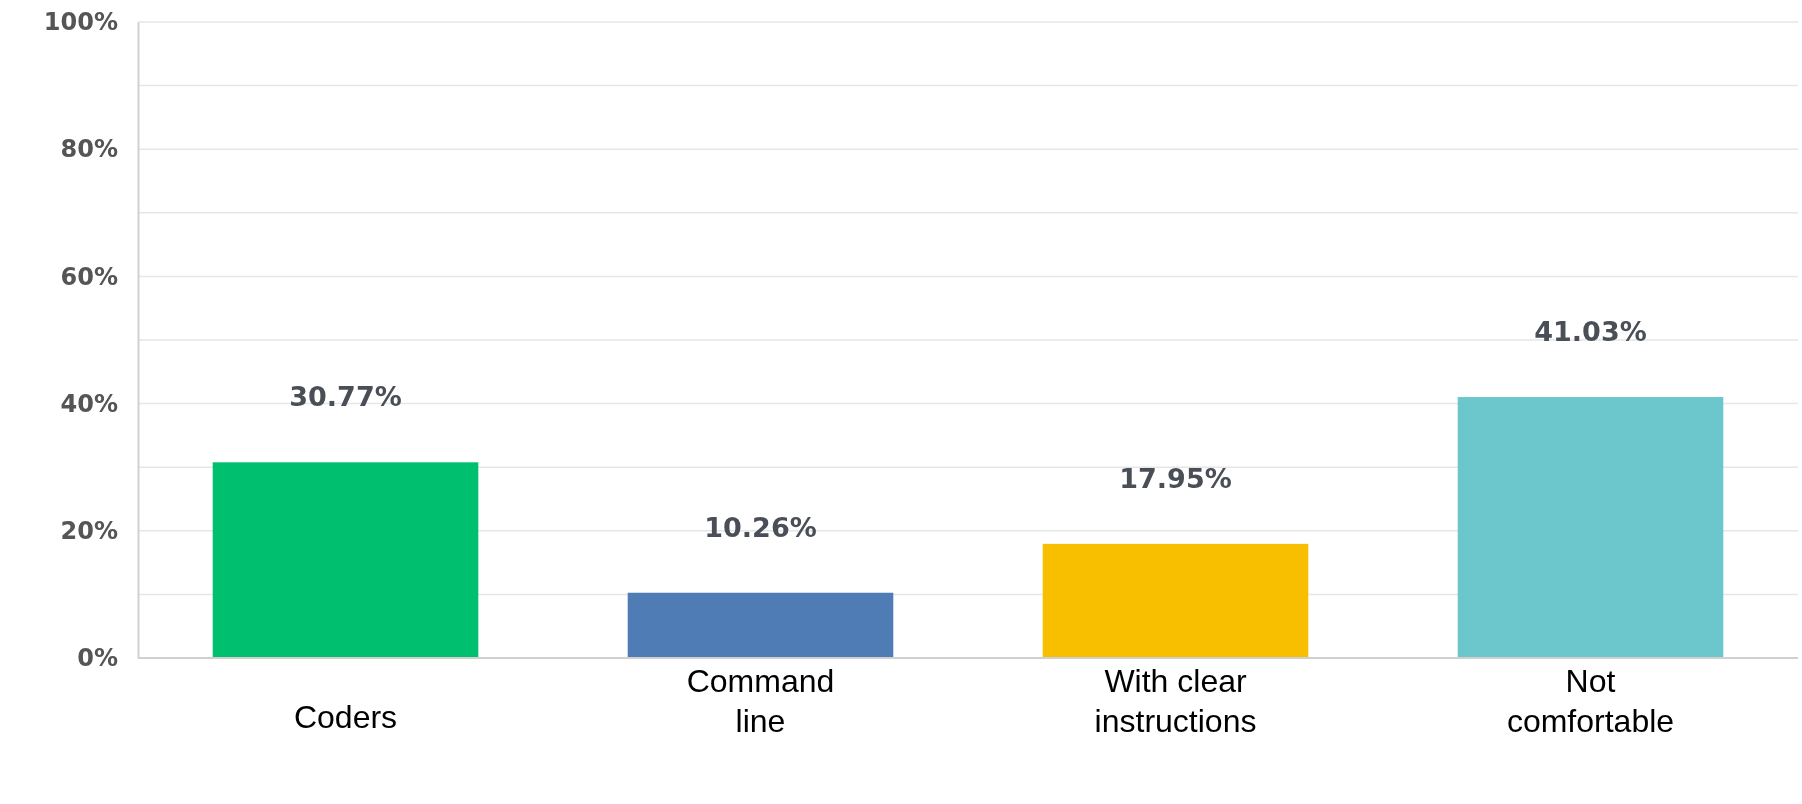 The height and width of the screenshot is (804, 1802). What do you see at coordinates (89, 403) in the screenshot?
I see `y-tick-label: 40%` at bounding box center [89, 403].